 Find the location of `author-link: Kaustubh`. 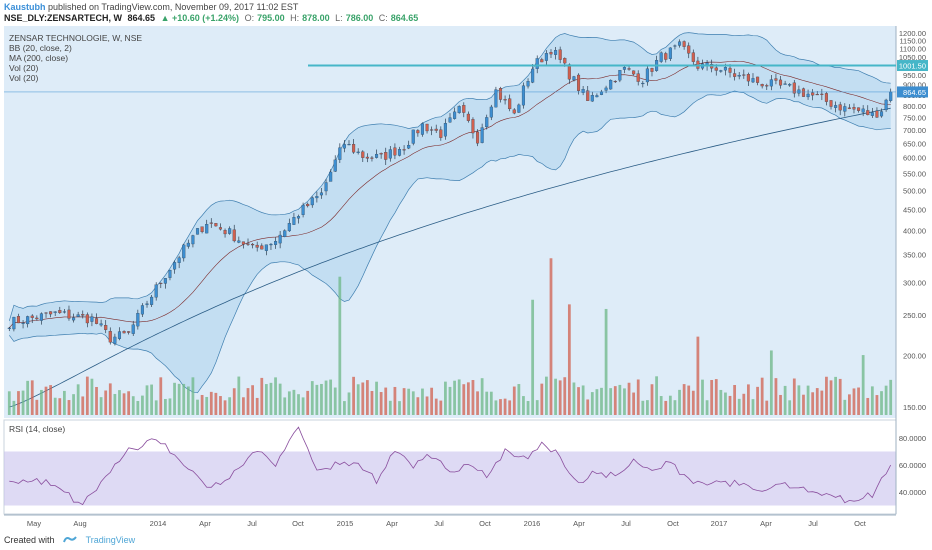

author-link: Kaustubh is located at coordinates (25, 7).